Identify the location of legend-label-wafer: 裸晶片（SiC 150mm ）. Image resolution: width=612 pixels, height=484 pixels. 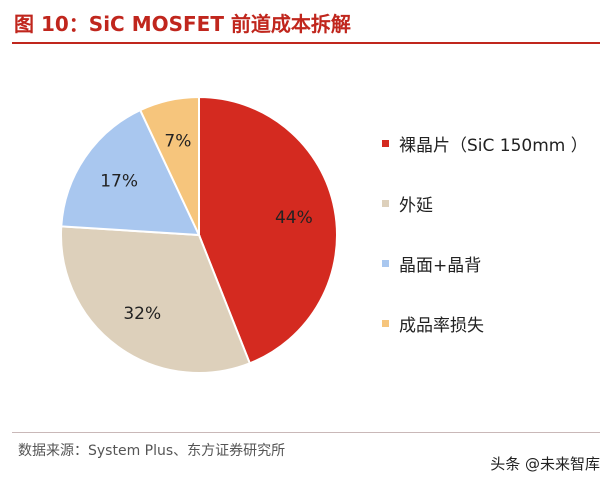
(493, 145).